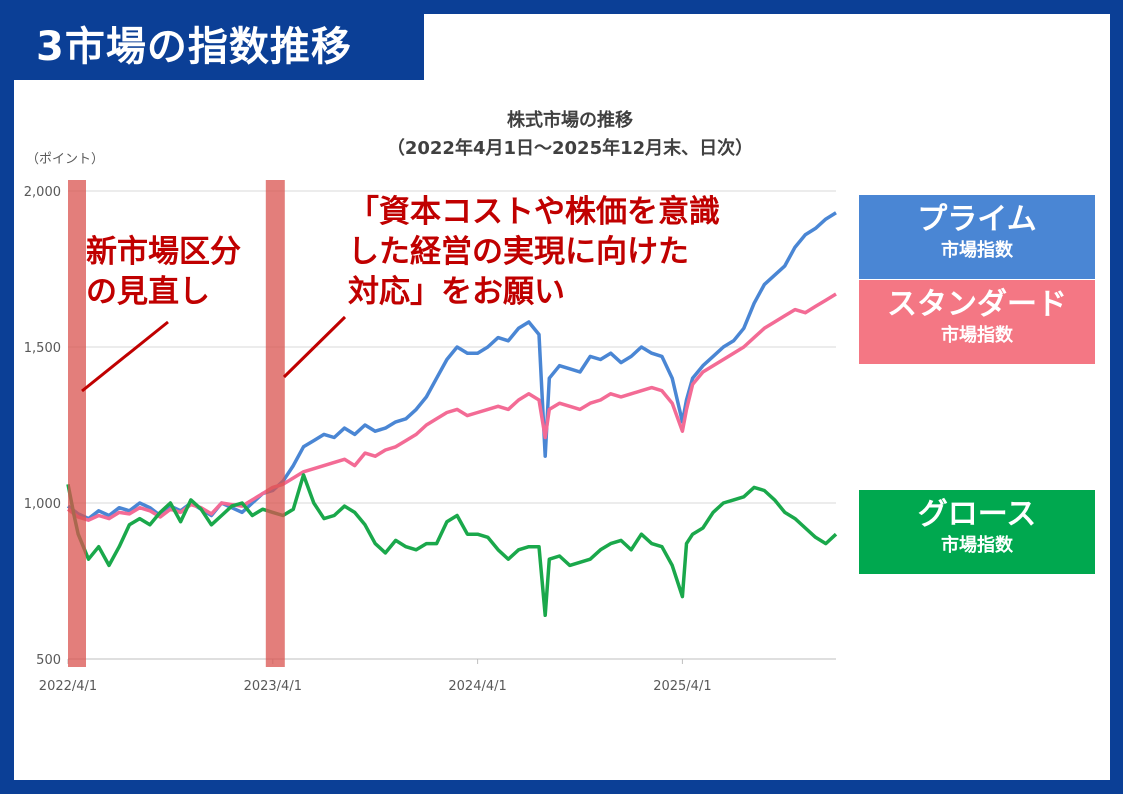 The image size is (1123, 794). Describe the element at coordinates (977, 335) in the screenshot. I see `legend-standard-sub: 市場指数` at that location.